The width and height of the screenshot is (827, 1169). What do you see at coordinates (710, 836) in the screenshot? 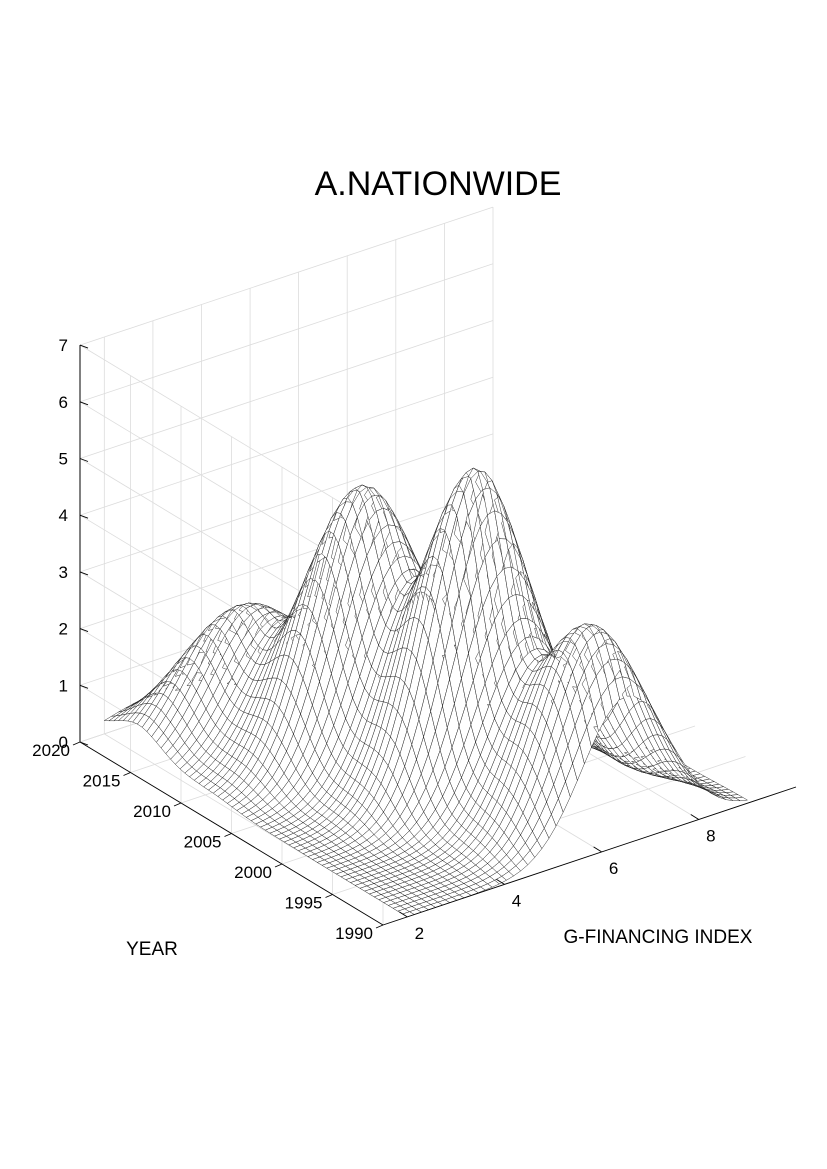
I see `x-tick-label: 8` at bounding box center [710, 836].